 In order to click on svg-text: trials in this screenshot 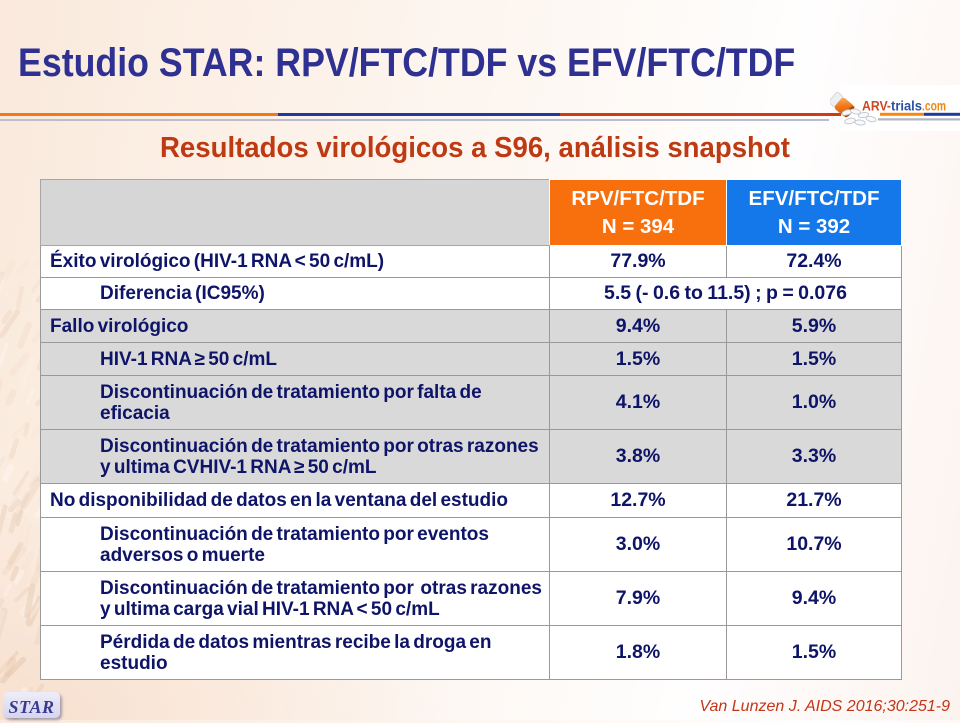, I will do `click(906, 106)`.